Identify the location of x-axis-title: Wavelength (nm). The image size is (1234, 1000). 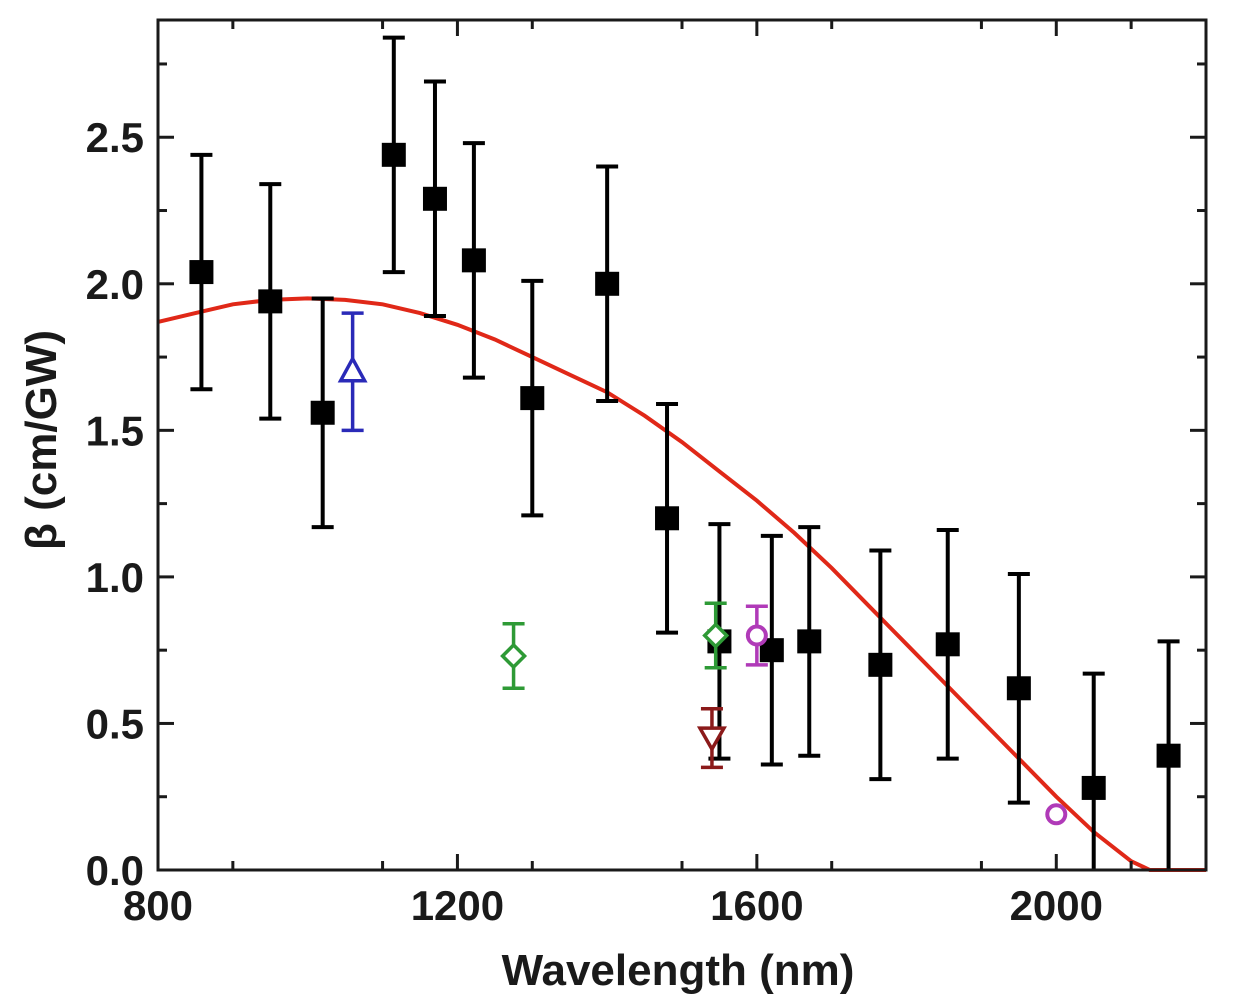
(678, 970).